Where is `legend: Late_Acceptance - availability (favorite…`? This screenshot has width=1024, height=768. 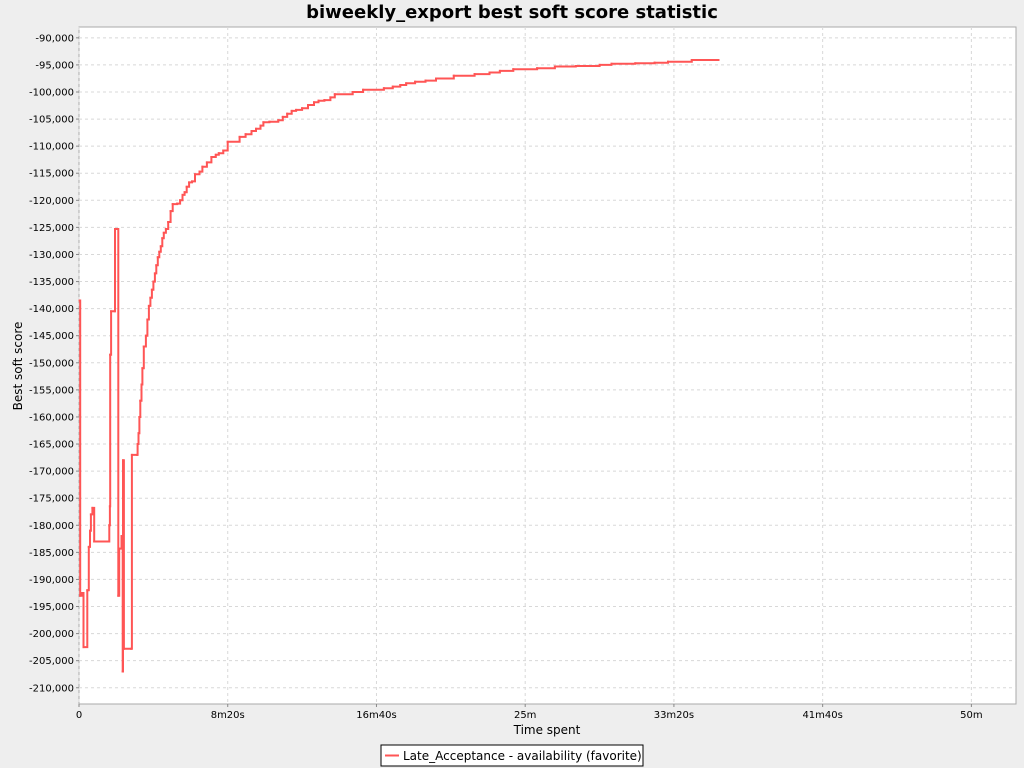
legend: Late_Acceptance - availability (favorite… is located at coordinates (512, 755).